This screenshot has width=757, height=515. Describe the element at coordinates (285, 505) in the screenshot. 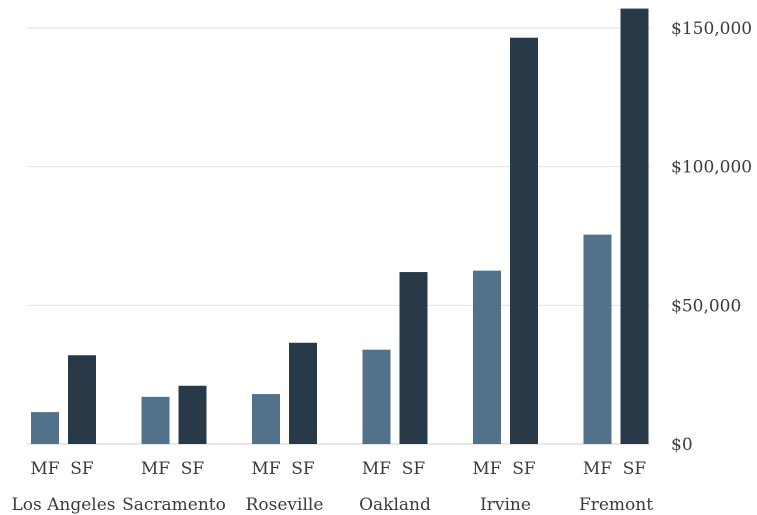

I see `category-label: Roseville` at that location.